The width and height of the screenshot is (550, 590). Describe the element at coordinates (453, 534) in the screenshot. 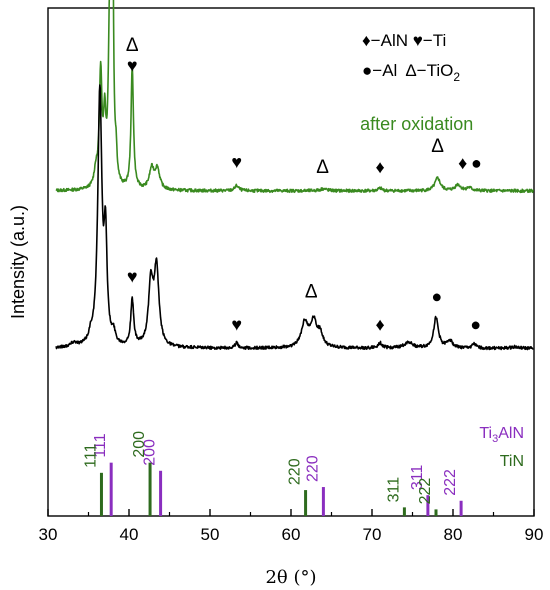

I see `x-tick-label: 80` at that location.